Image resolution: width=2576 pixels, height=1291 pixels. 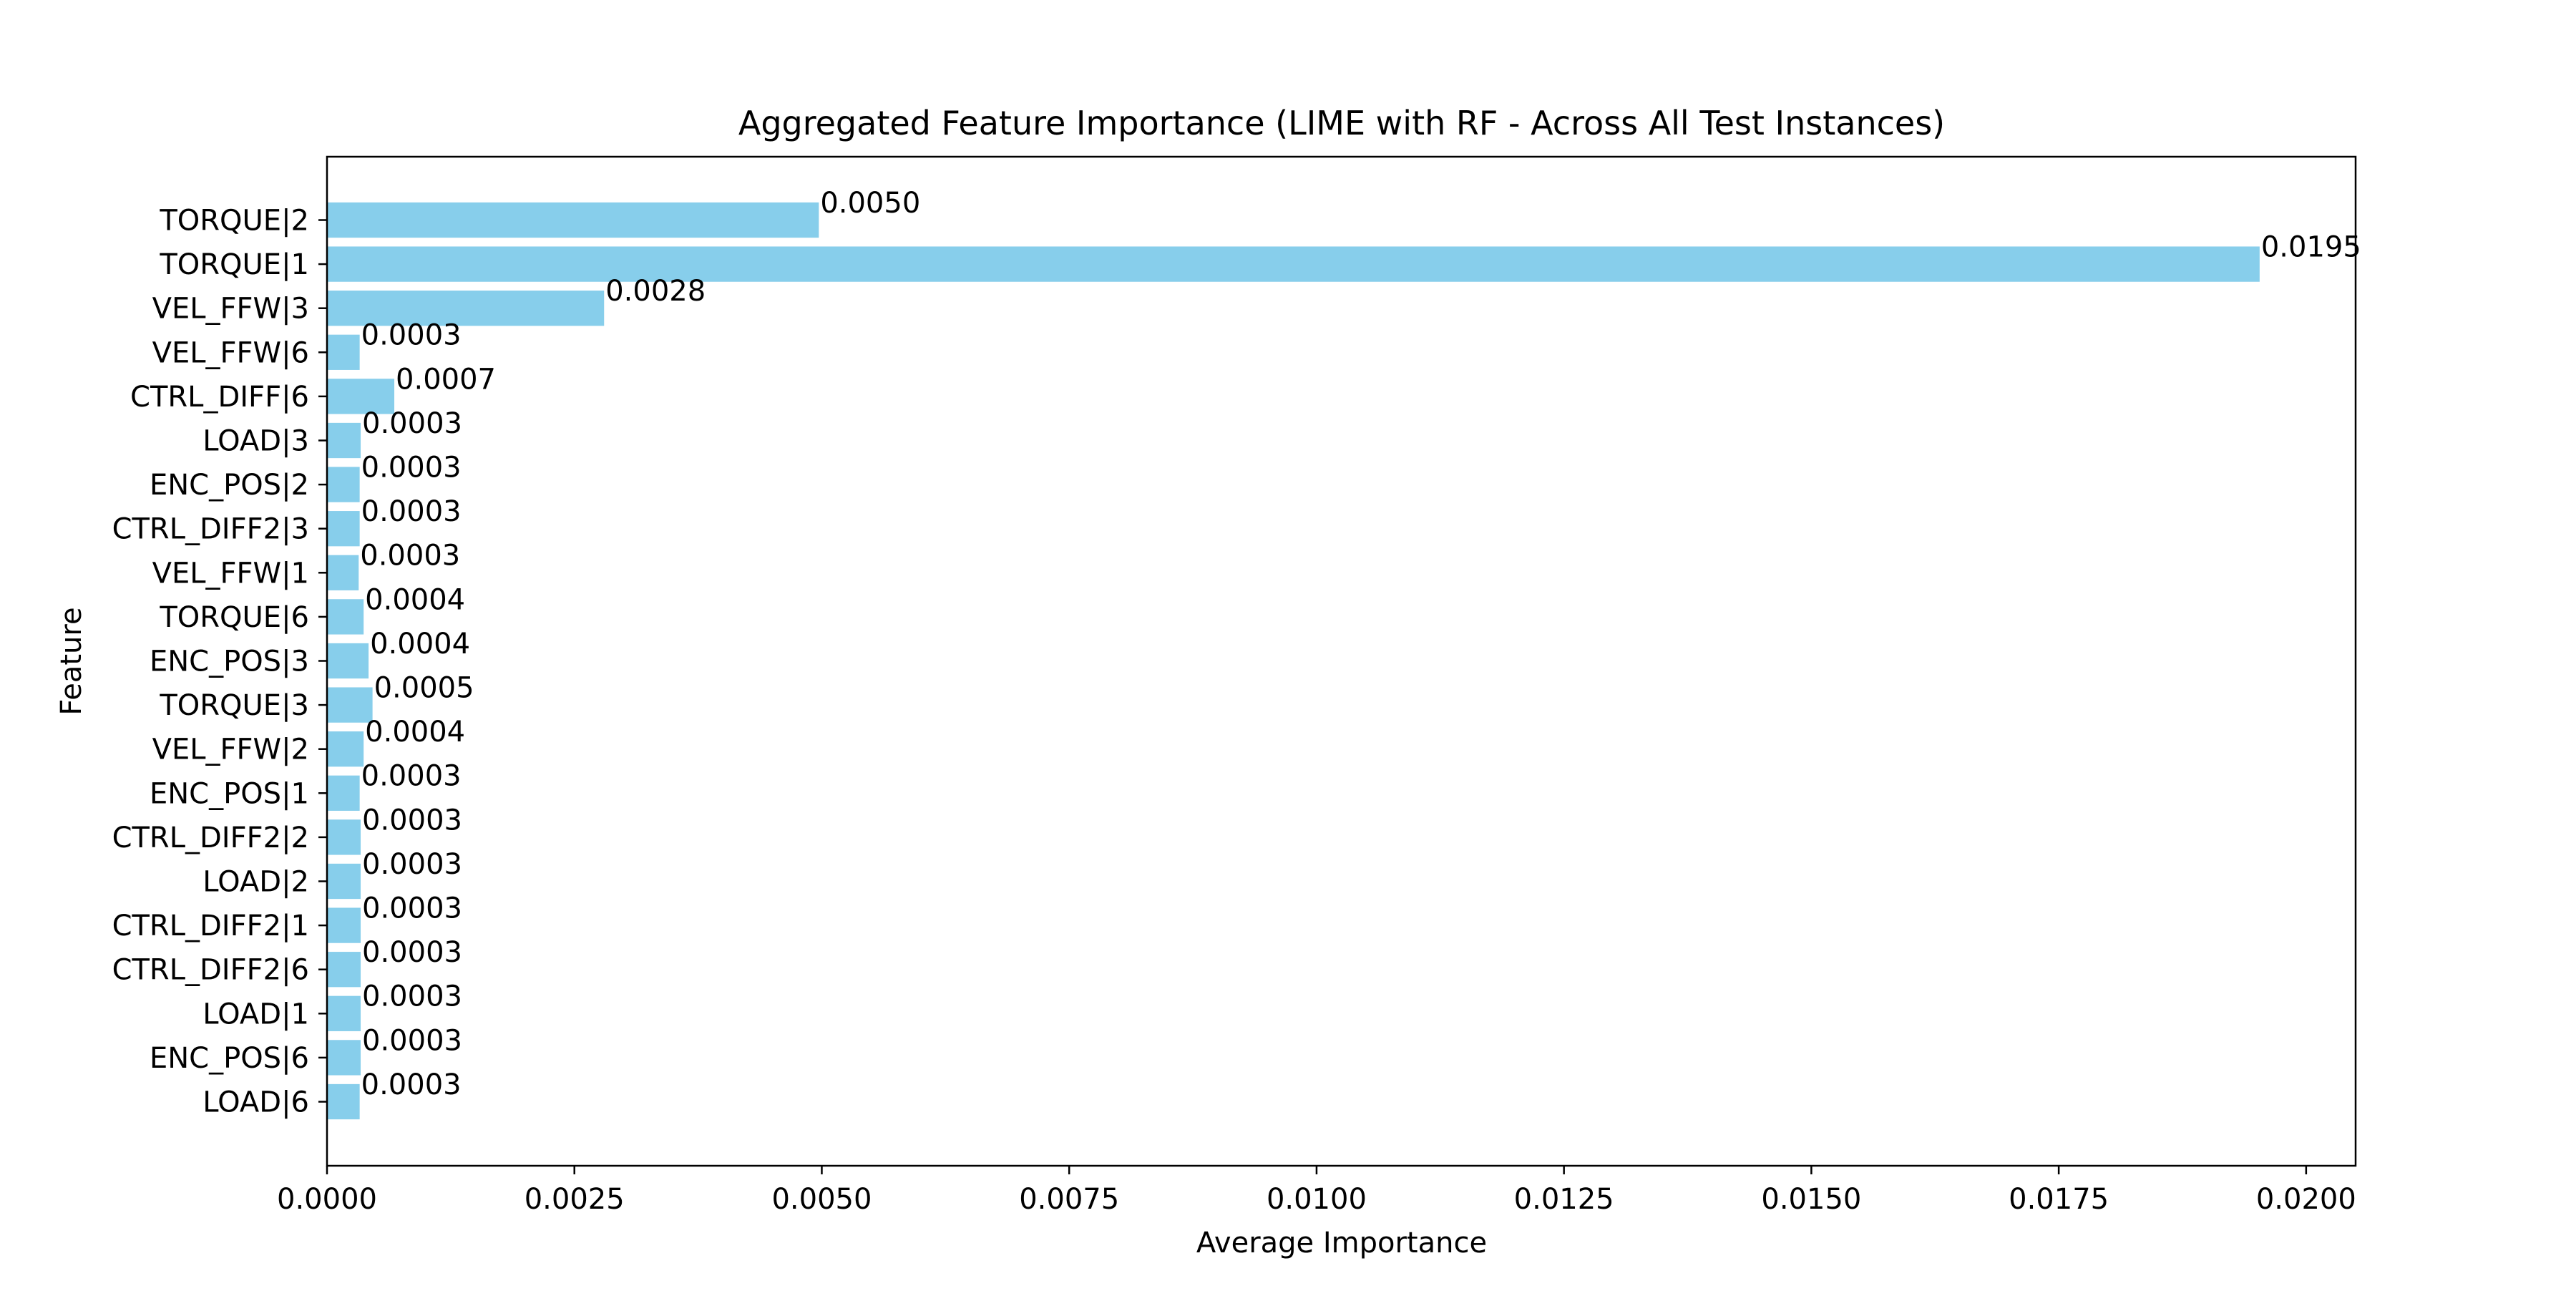 I want to click on value-label-ENC_POS|2: 0.0003, so click(x=411, y=467).